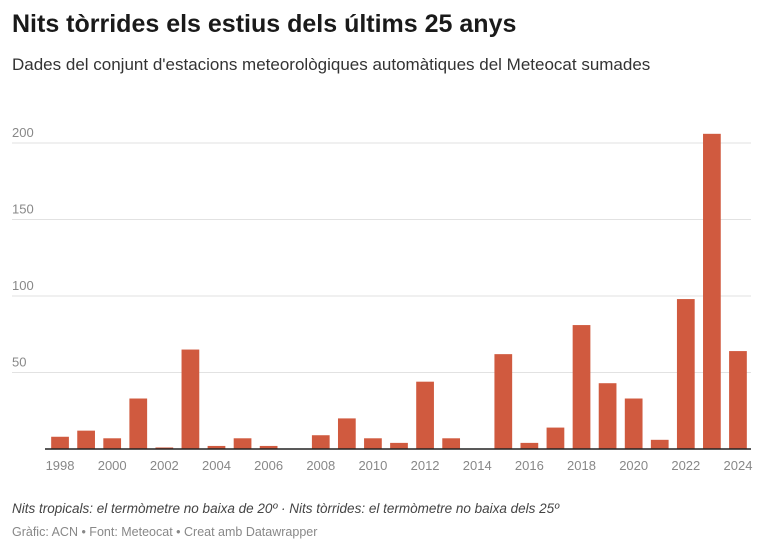 The height and width of the screenshot is (554, 768). I want to click on bar-2004, so click(216, 447).